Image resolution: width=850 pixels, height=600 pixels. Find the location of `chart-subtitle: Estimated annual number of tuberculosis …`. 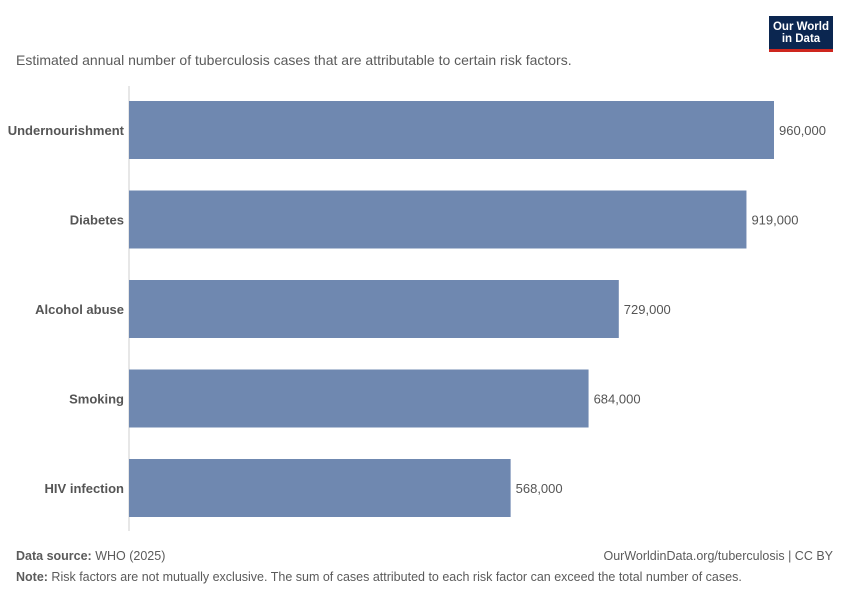

chart-subtitle: Estimated annual number of tuberculosis … is located at coordinates (294, 60).